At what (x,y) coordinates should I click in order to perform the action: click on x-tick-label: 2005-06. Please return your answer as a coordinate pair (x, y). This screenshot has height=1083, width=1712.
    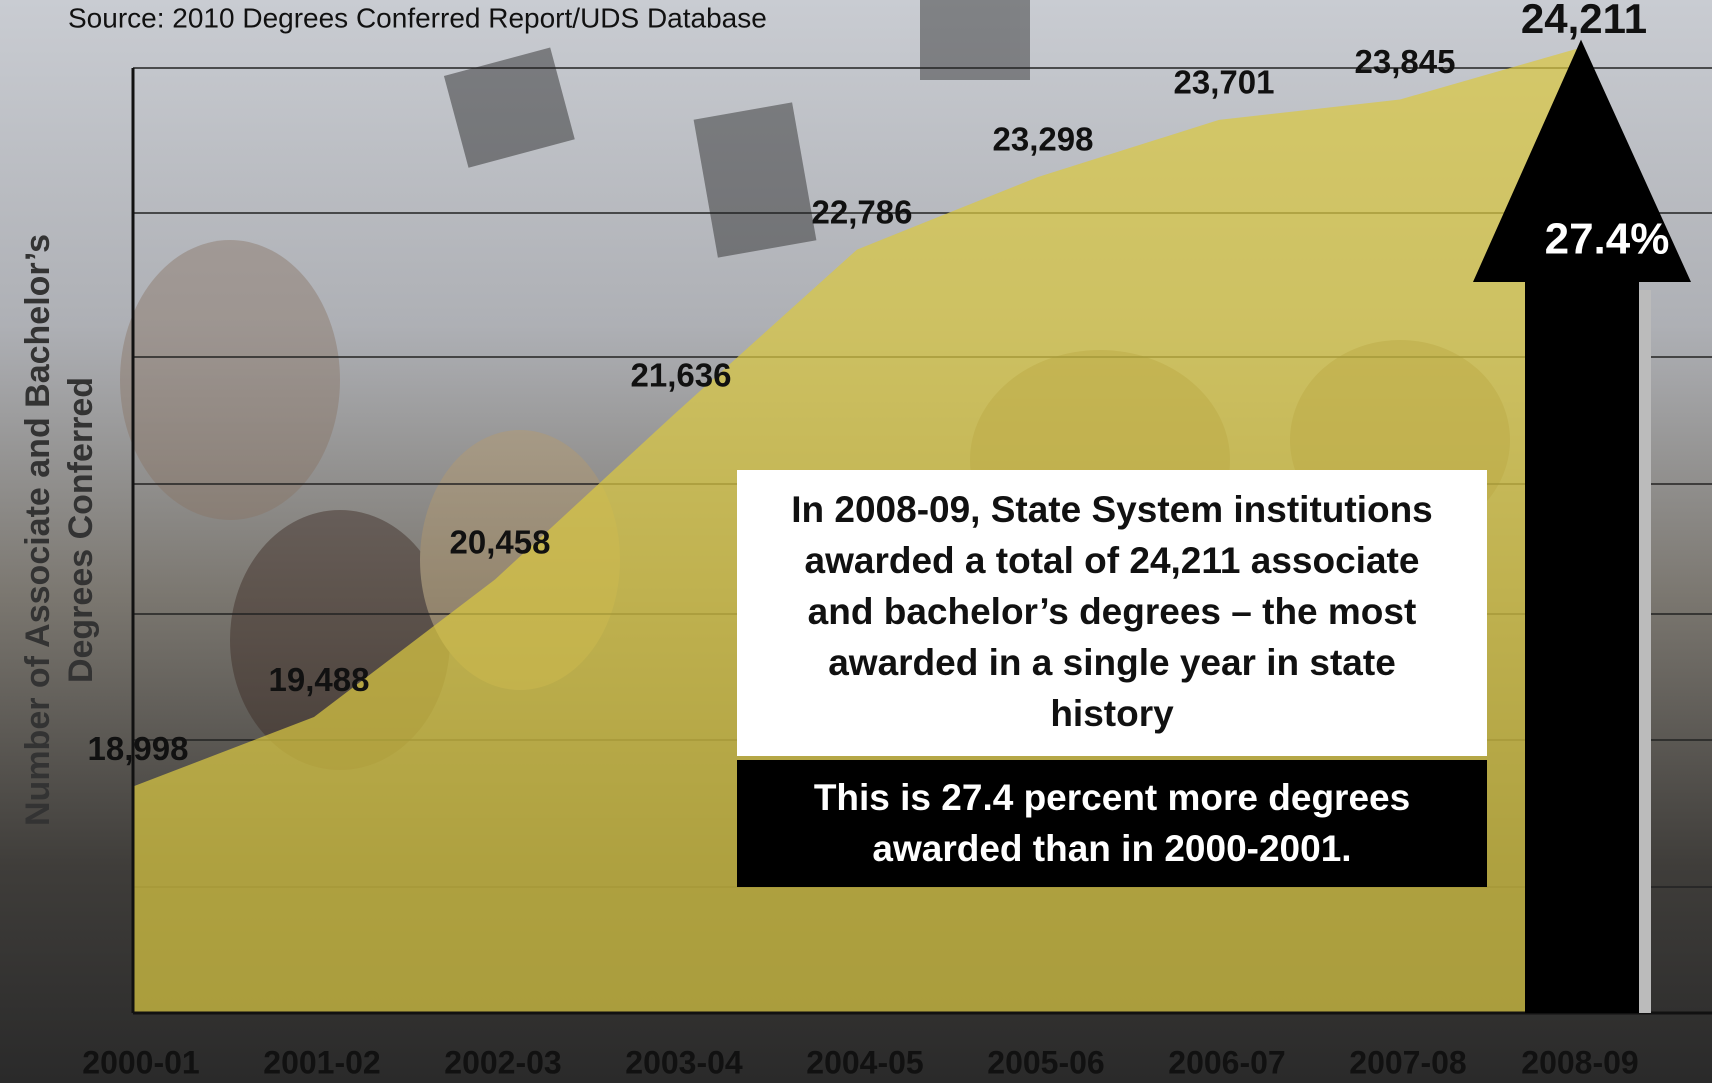
    Looking at the image, I should click on (1045, 1062).